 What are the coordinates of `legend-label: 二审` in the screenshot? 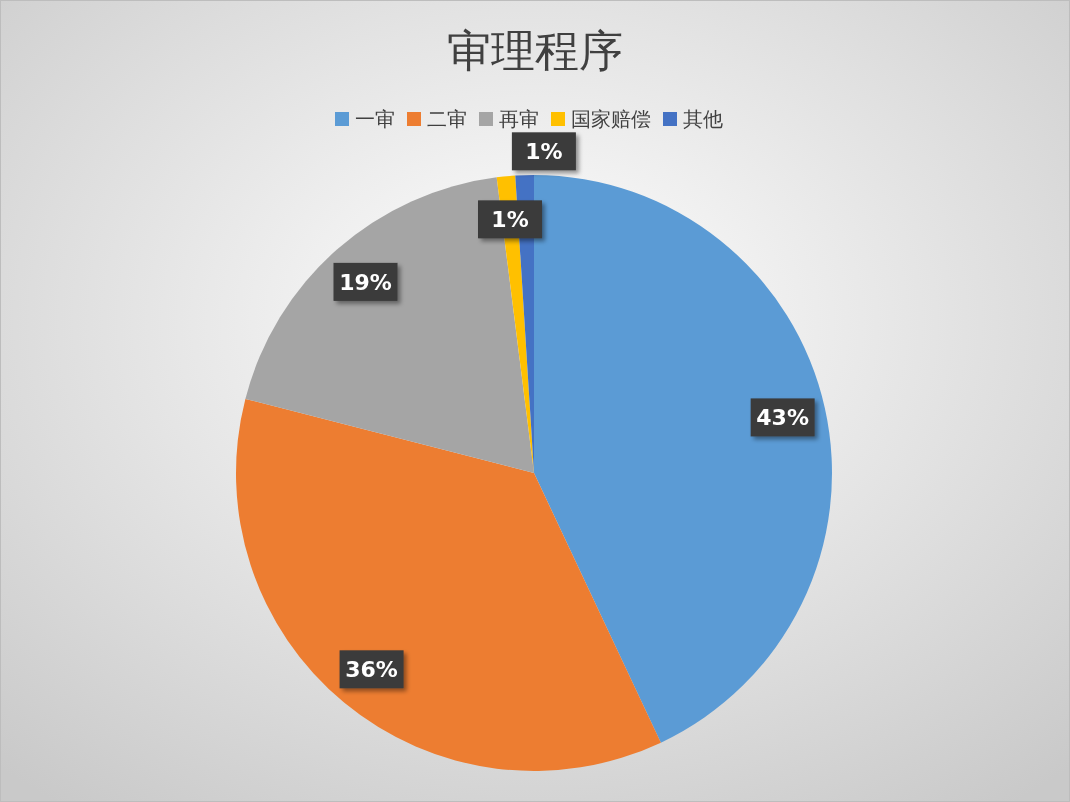 It's located at (447, 119).